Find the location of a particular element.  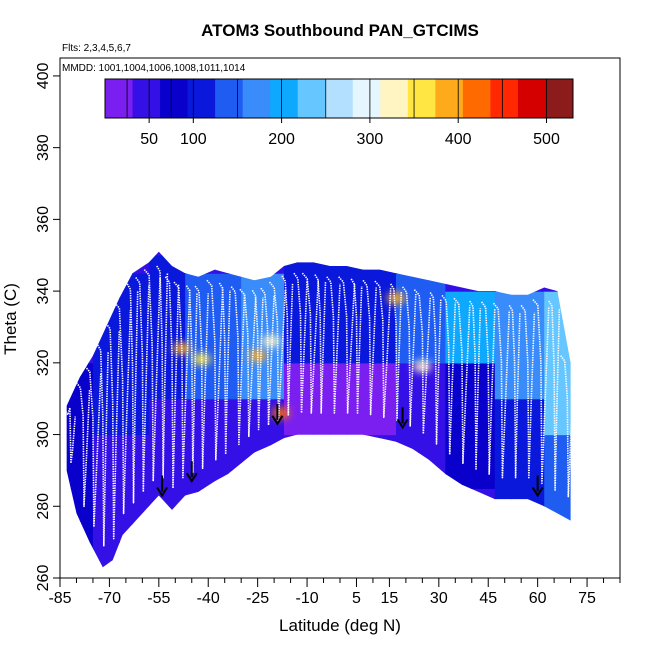

colorbar-tick-label: 200 is located at coordinates (281, 139).